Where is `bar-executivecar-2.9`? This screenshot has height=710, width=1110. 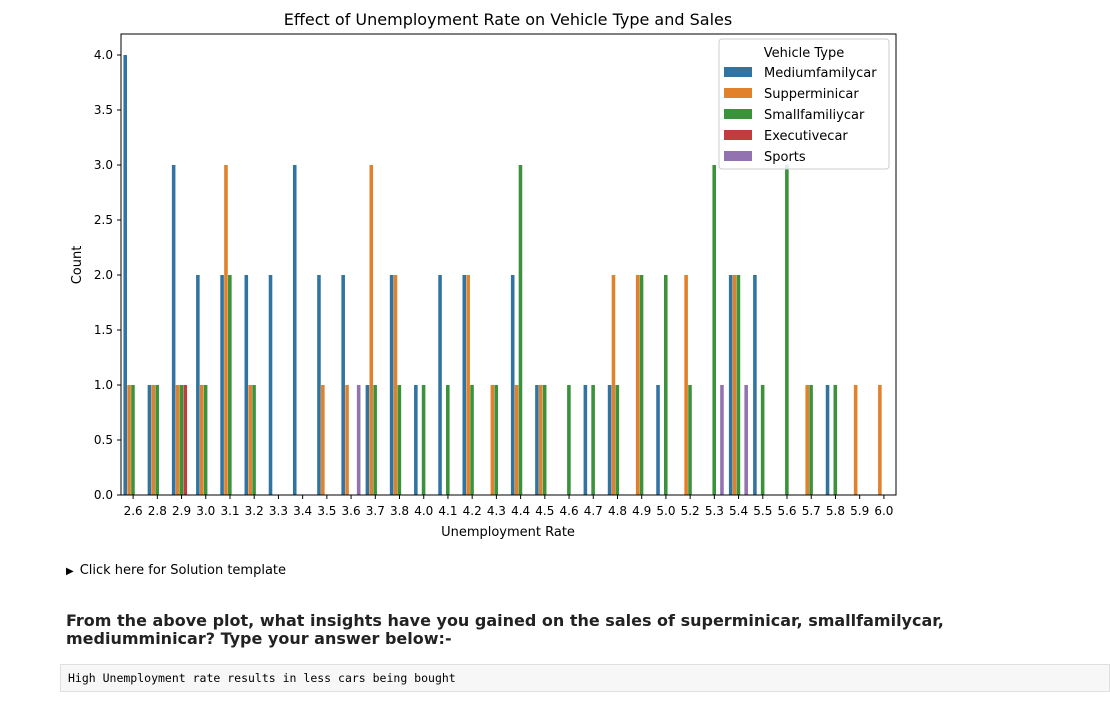 bar-executivecar-2.9 is located at coordinates (185, 440).